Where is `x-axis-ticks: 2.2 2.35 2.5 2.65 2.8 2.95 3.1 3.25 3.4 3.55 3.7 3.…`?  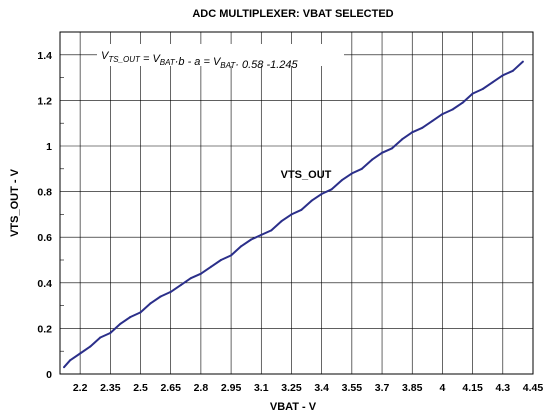 x-axis-ticks: 2.2 2.35 2.5 2.65 2.8 2.95 3.1 3.25 3.4 3.55 3.7 3.… is located at coordinates (308, 388).